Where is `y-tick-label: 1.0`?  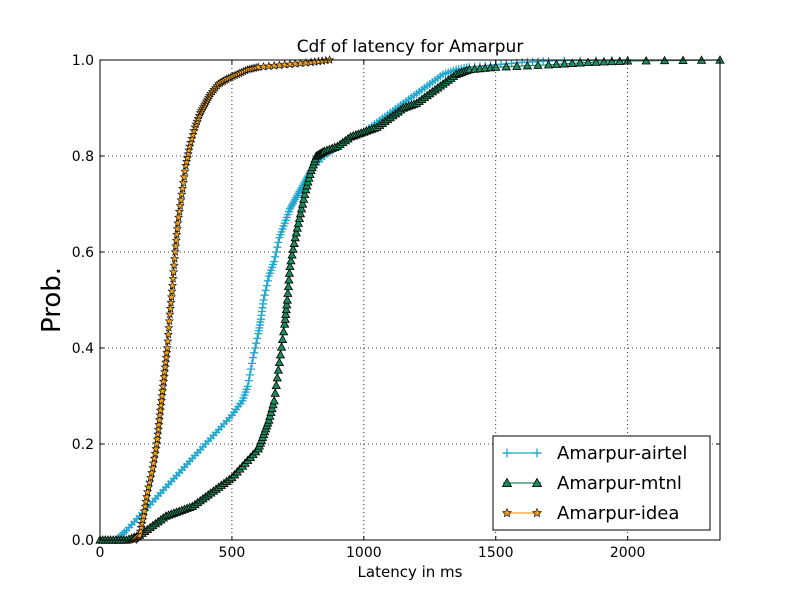 y-tick-label: 1.0 is located at coordinates (83, 61).